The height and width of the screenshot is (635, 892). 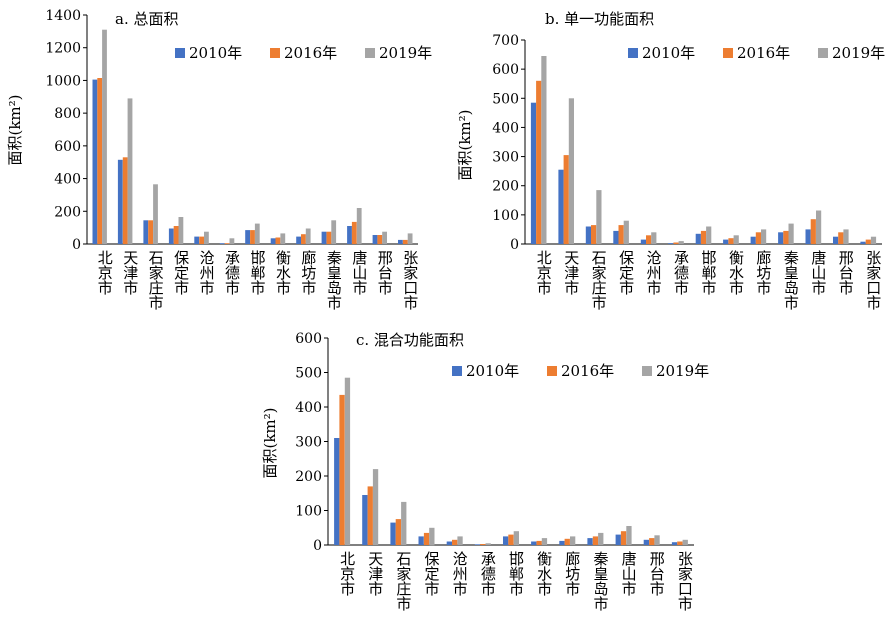 I want to click on chart-title: c. 混合功能面积, so click(x=410, y=340).